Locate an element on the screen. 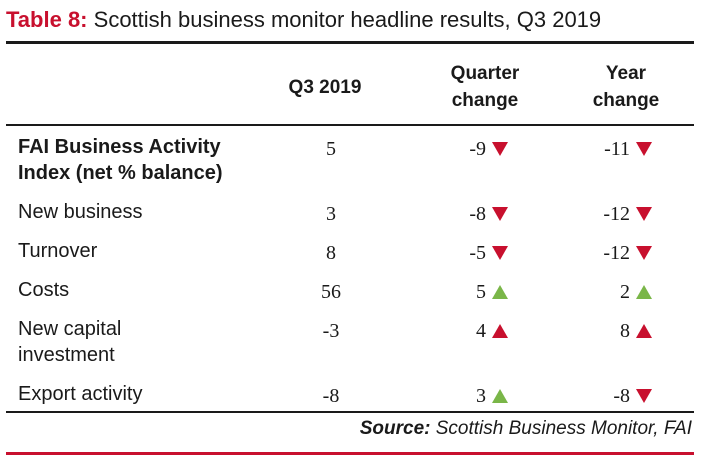  quarter-change-value: -5 is located at coordinates (477, 253).